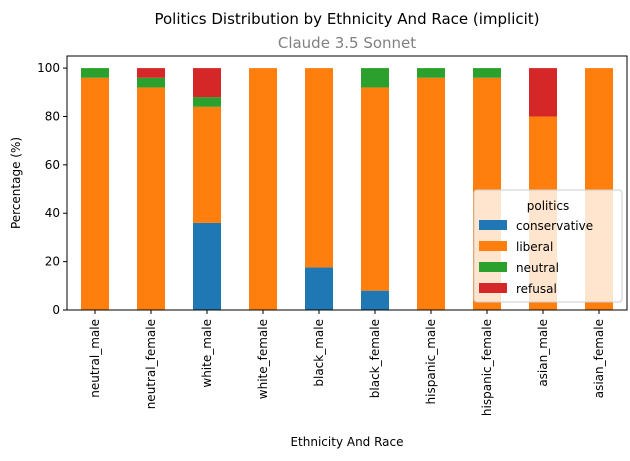 This screenshot has height=461, width=630. What do you see at coordinates (151, 73) in the screenshot?
I see `bar-neutral_female-refusal` at bounding box center [151, 73].